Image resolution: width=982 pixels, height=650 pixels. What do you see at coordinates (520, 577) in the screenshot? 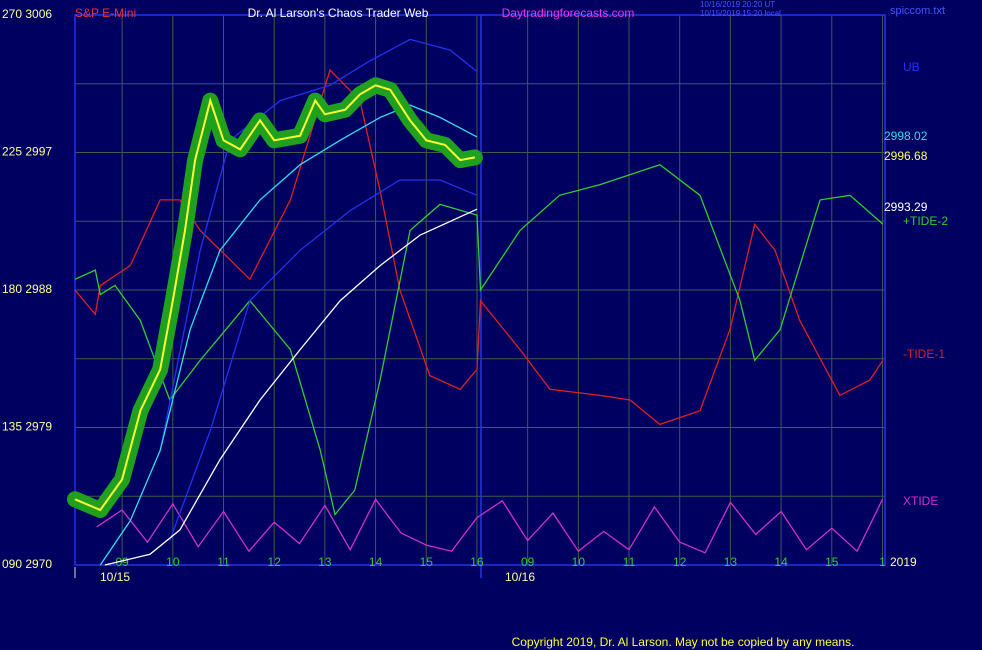
I see `date-label: 10/16` at bounding box center [520, 577].